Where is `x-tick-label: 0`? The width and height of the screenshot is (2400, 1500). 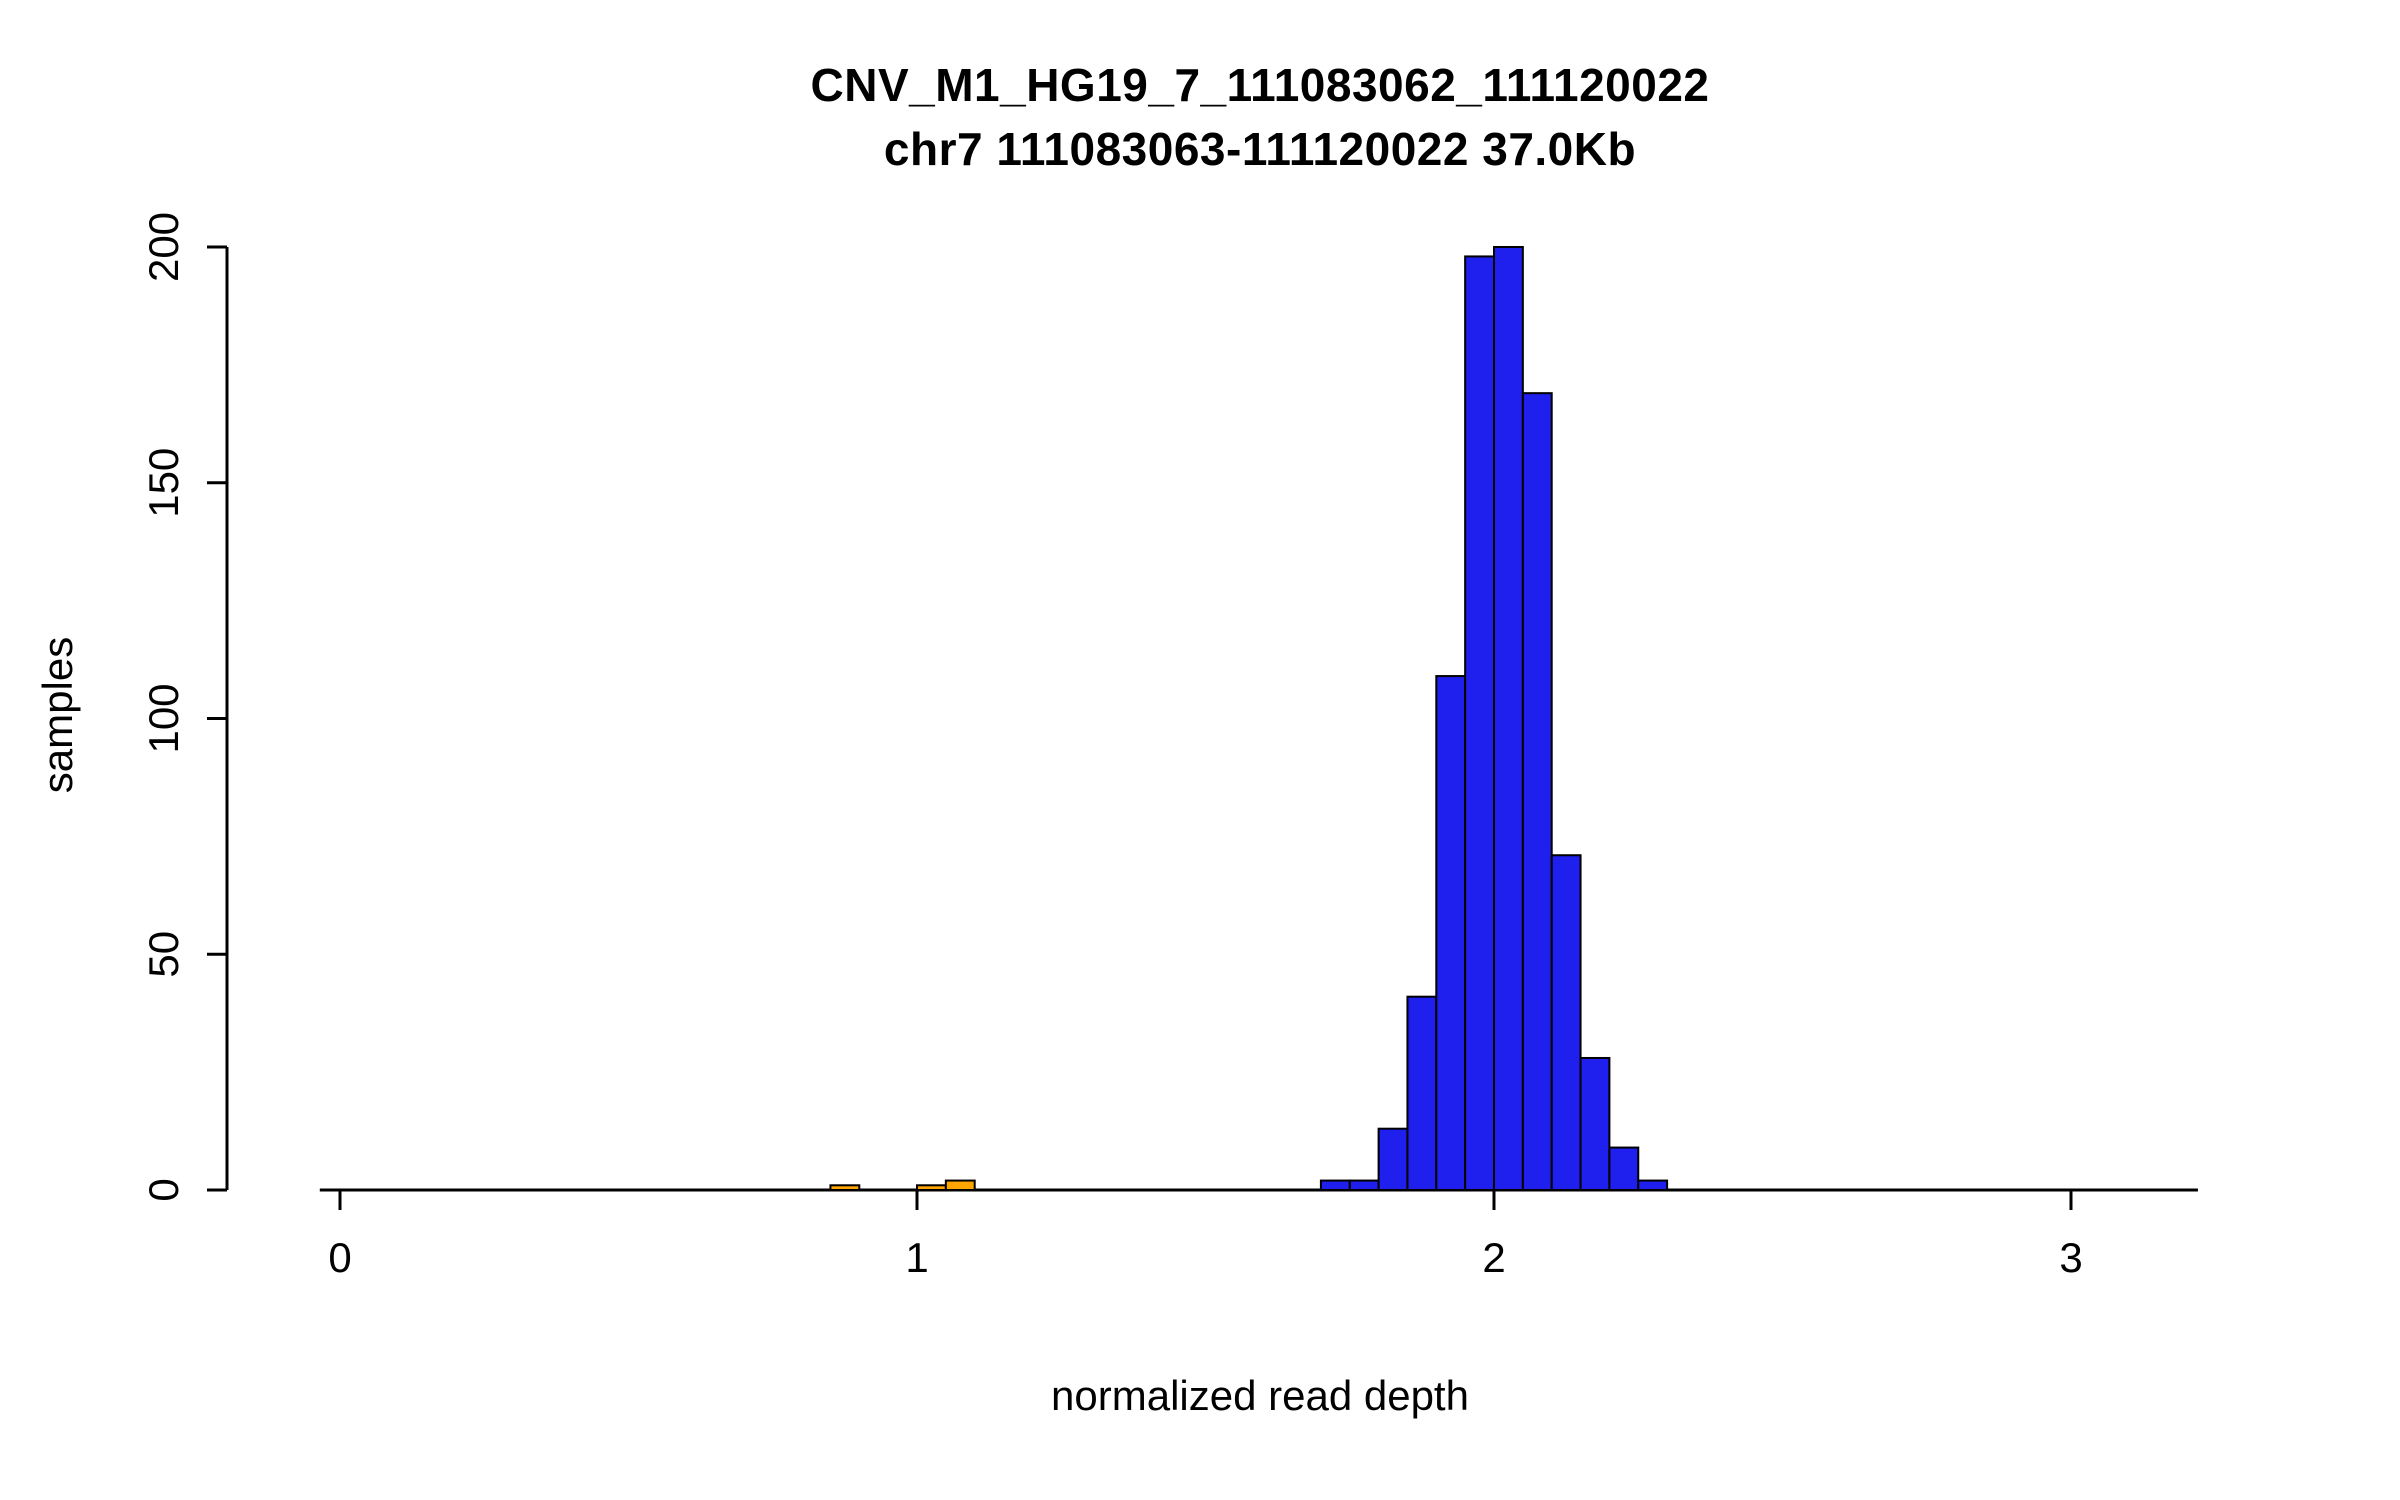 x-tick-label: 0 is located at coordinates (339, 1257).